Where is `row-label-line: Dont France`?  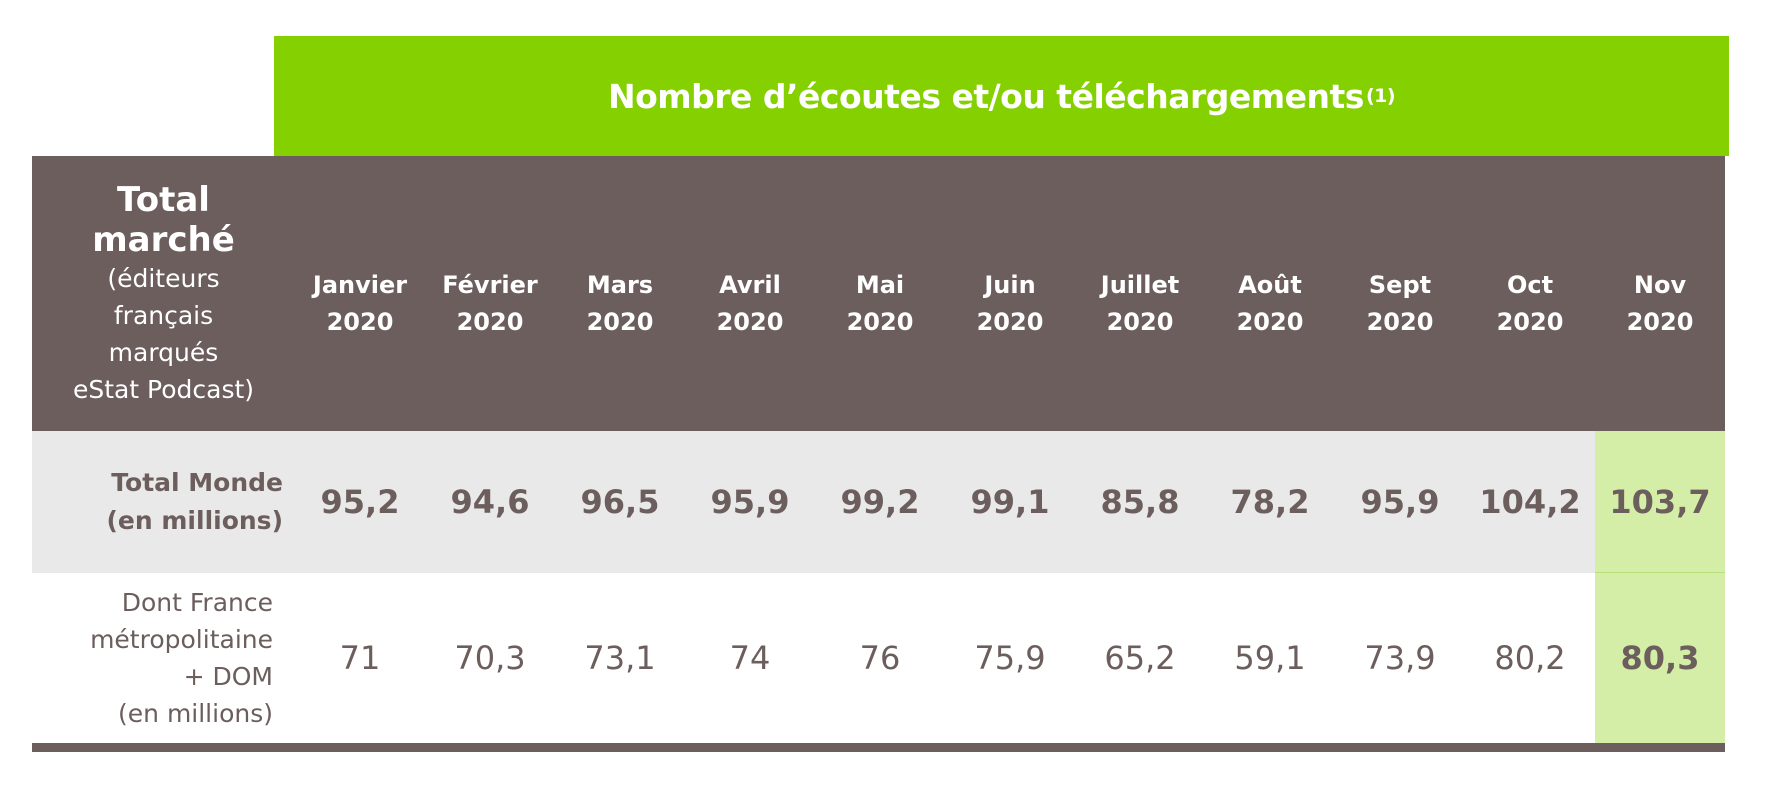 row-label-line: Dont France is located at coordinates (197, 602).